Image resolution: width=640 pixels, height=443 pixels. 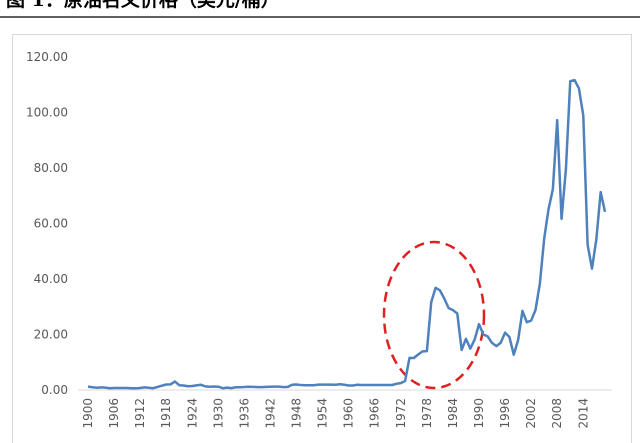 What do you see at coordinates (114, 413) in the screenshot?
I see `x-tick-label: 1906` at bounding box center [114, 413].